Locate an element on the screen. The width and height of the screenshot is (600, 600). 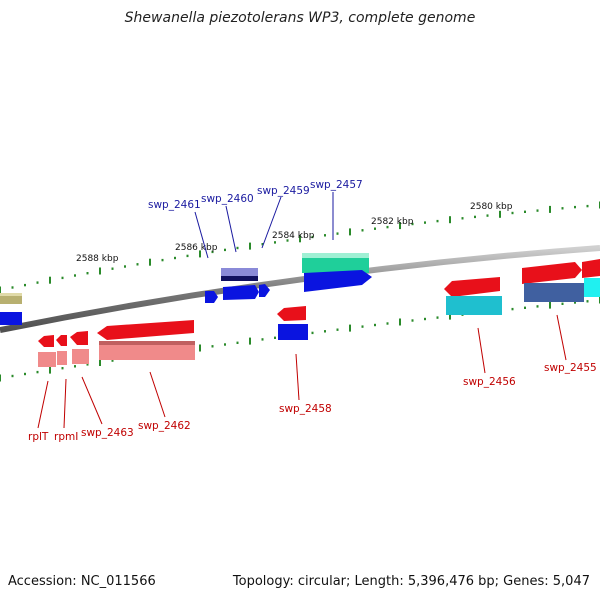
label-rplT: rplT is located at coordinates (38, 437).